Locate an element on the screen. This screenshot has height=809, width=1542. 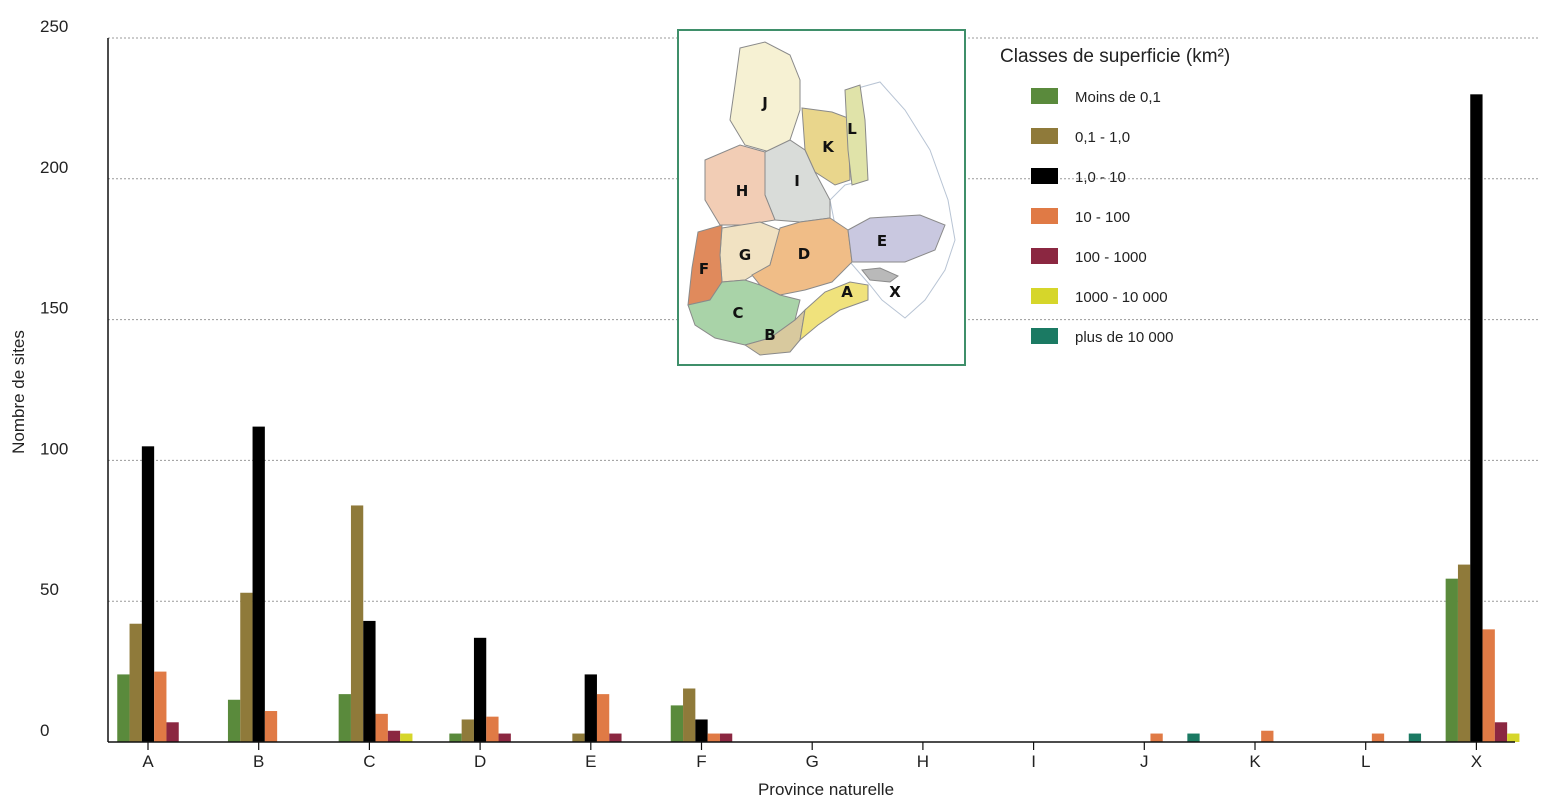
map-island is located at coordinates (880, 275).